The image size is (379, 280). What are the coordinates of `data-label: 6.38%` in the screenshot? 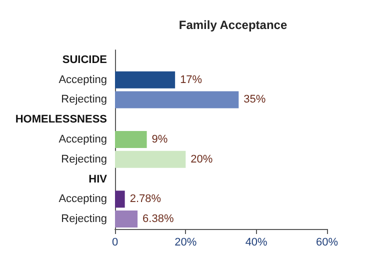 It's located at (158, 219).